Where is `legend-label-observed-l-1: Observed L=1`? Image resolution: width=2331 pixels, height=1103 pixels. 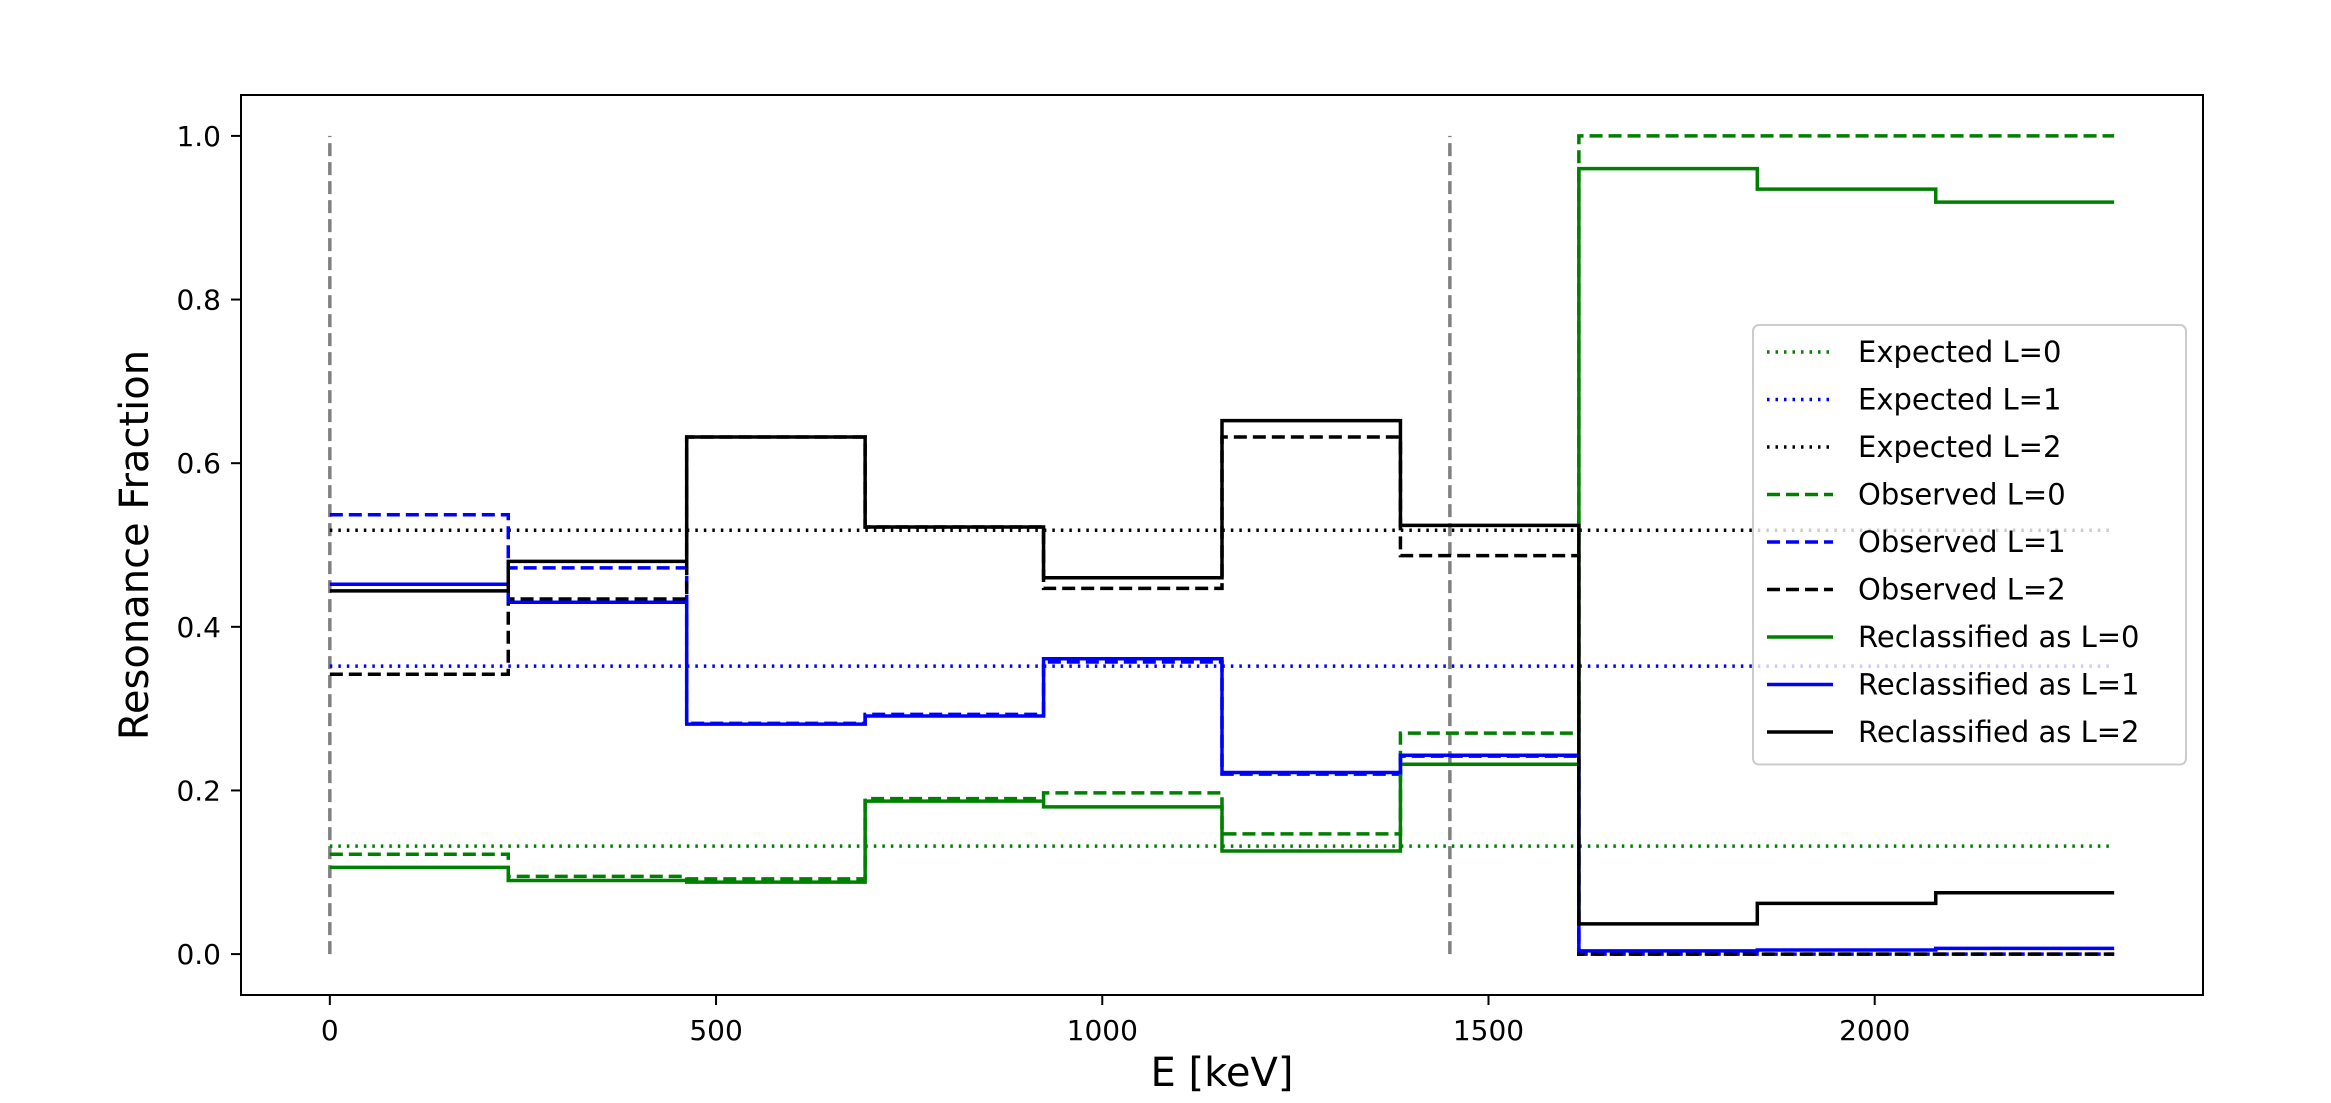 legend-label-observed-l-1: Observed L=1 is located at coordinates (1962, 542).